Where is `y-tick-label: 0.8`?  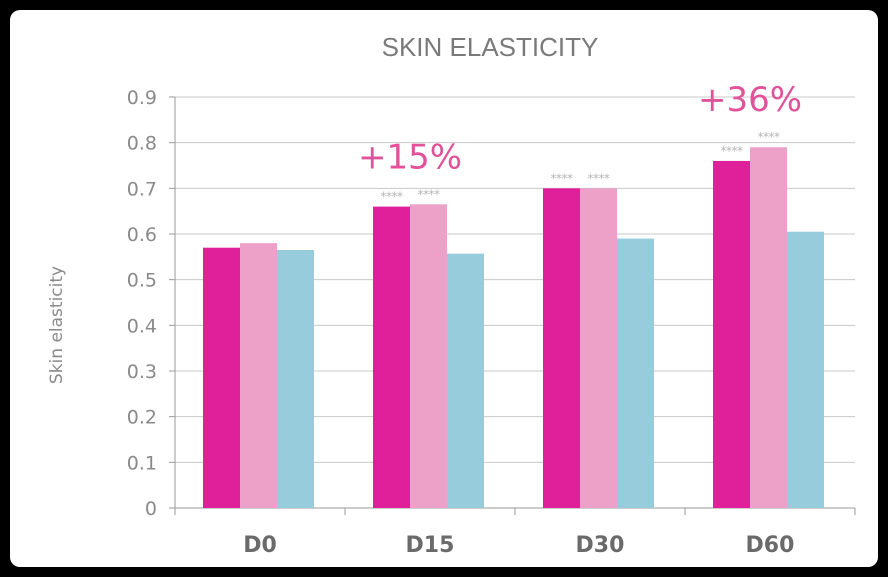 y-tick-label: 0.8 is located at coordinates (142, 144).